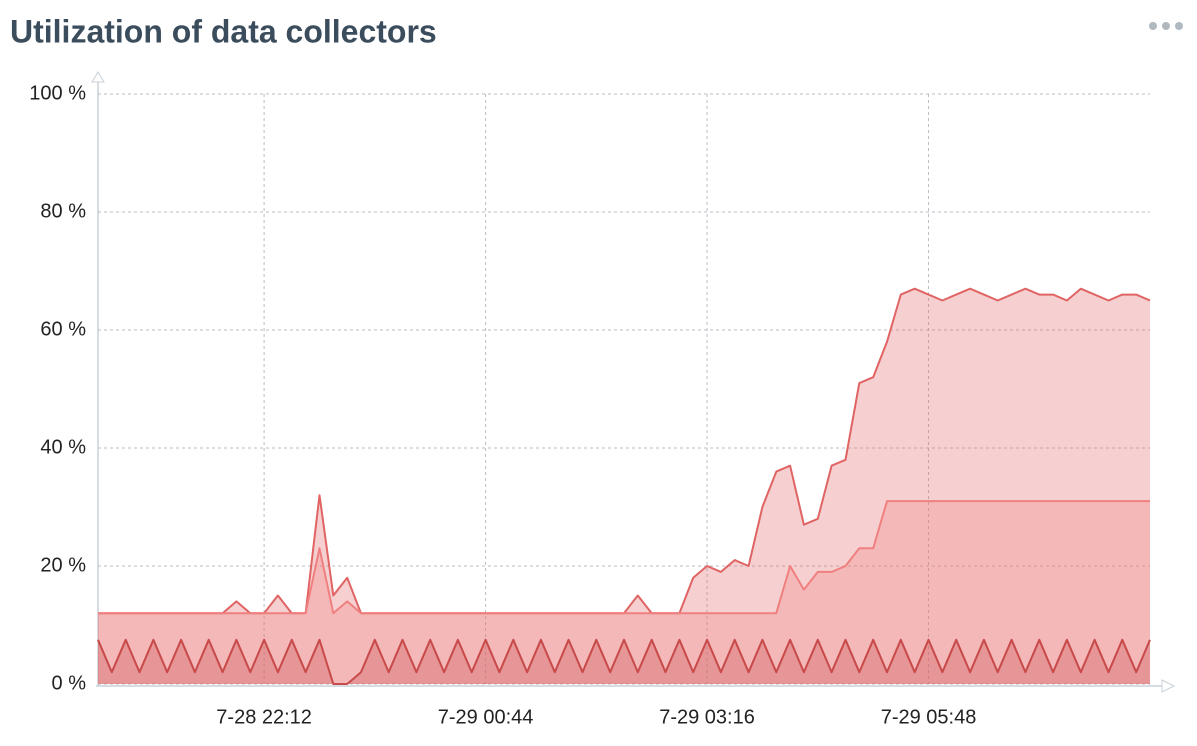  I want to click on x-tick-label: 7-29 03:16, so click(707, 717).